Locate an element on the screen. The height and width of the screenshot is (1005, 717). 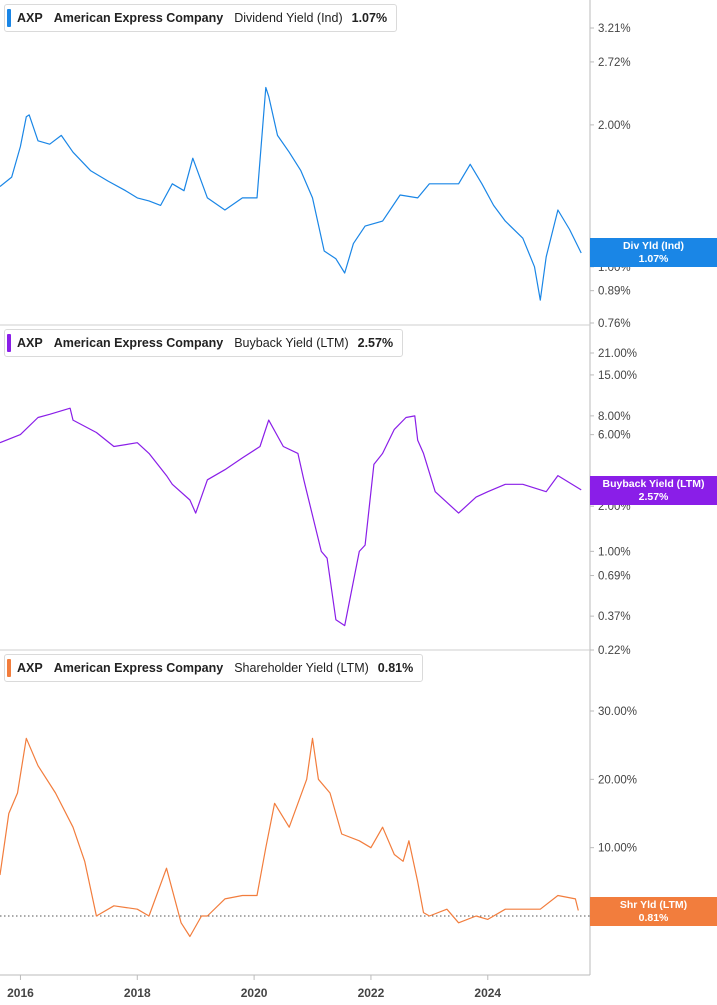
y-tick-label: 21.00% is located at coordinates (617, 354).